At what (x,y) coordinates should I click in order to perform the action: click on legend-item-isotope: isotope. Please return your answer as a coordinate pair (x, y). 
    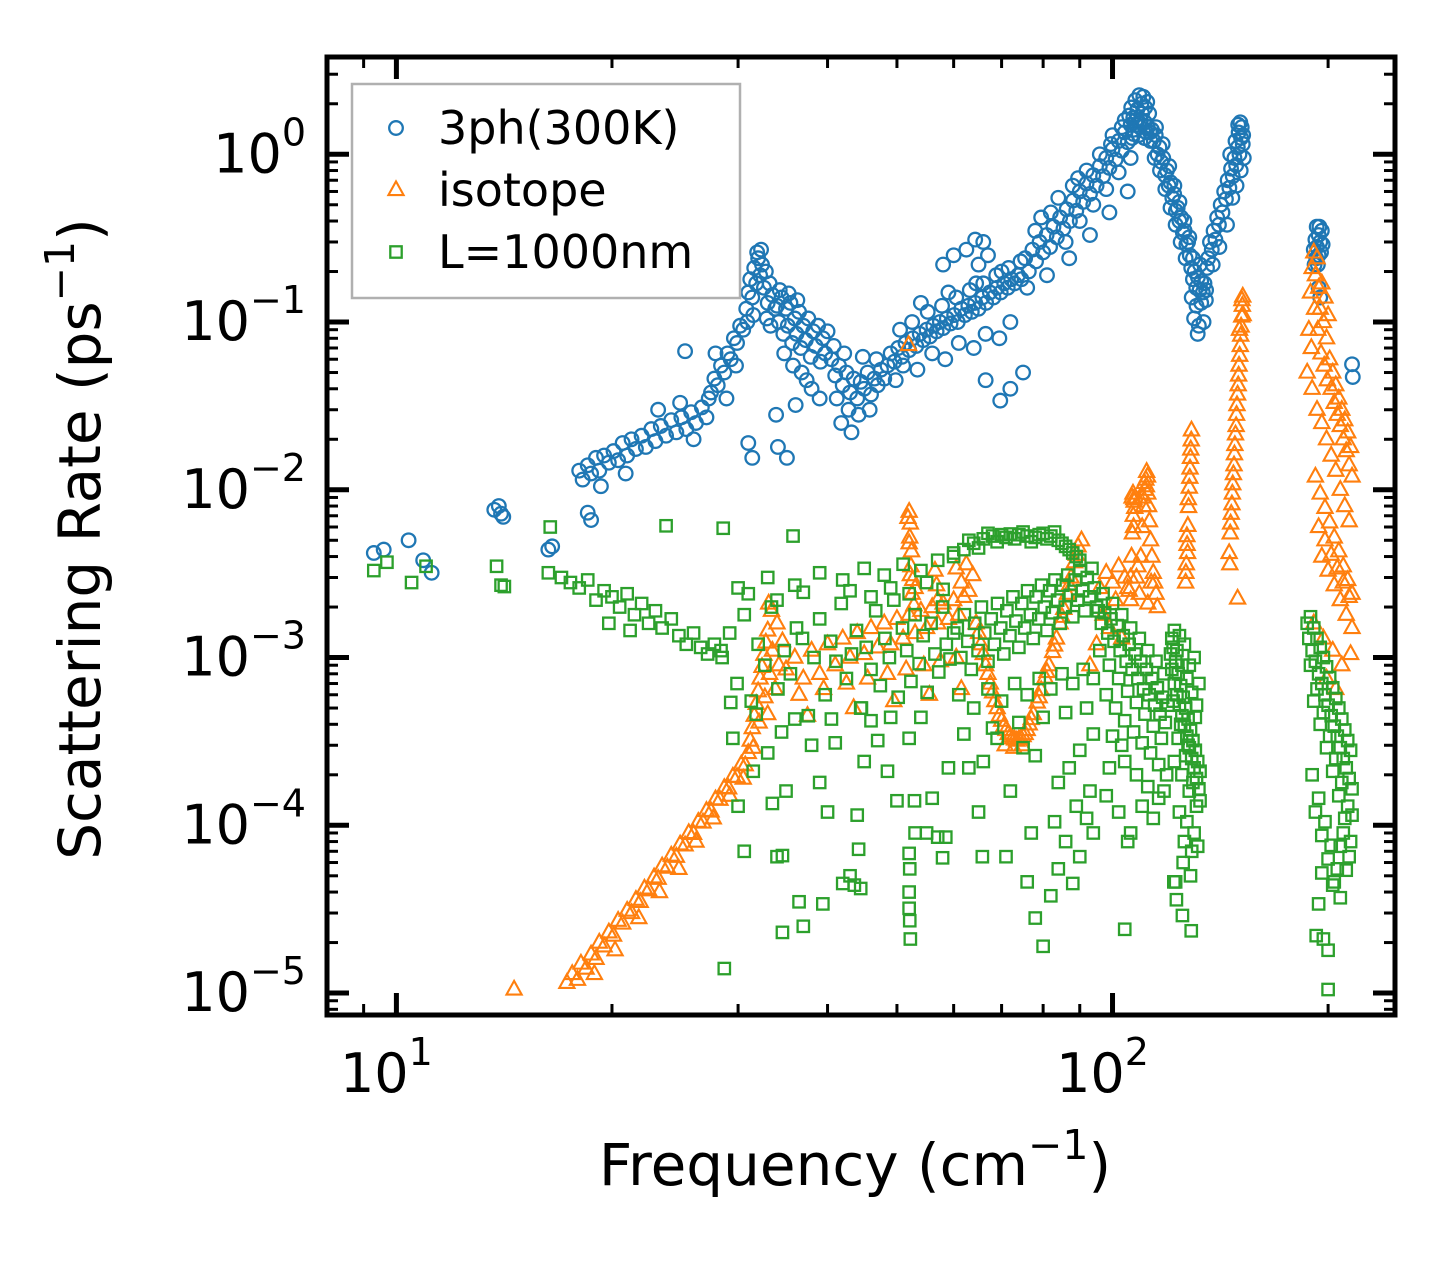
    Looking at the image, I should click on (496, 190).